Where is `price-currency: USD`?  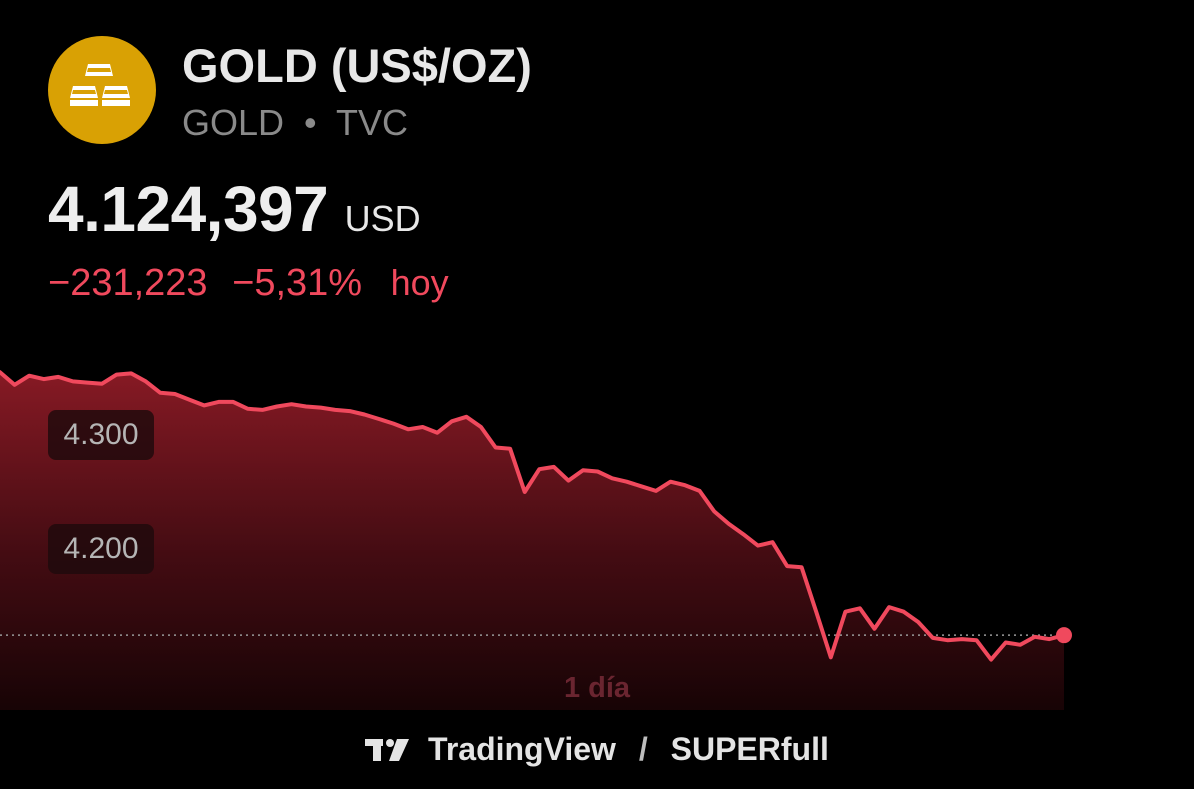 price-currency: USD is located at coordinates (382, 218).